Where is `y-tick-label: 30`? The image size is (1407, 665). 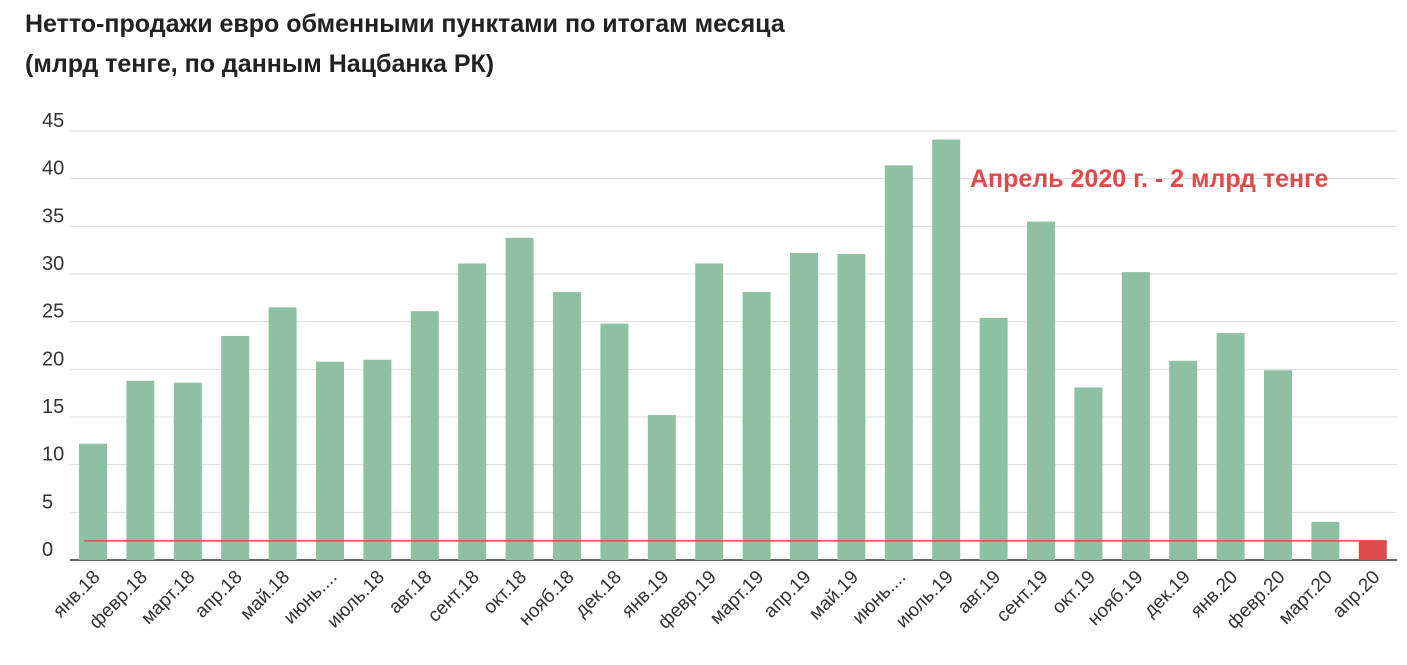
y-tick-label: 30 is located at coordinates (53, 264).